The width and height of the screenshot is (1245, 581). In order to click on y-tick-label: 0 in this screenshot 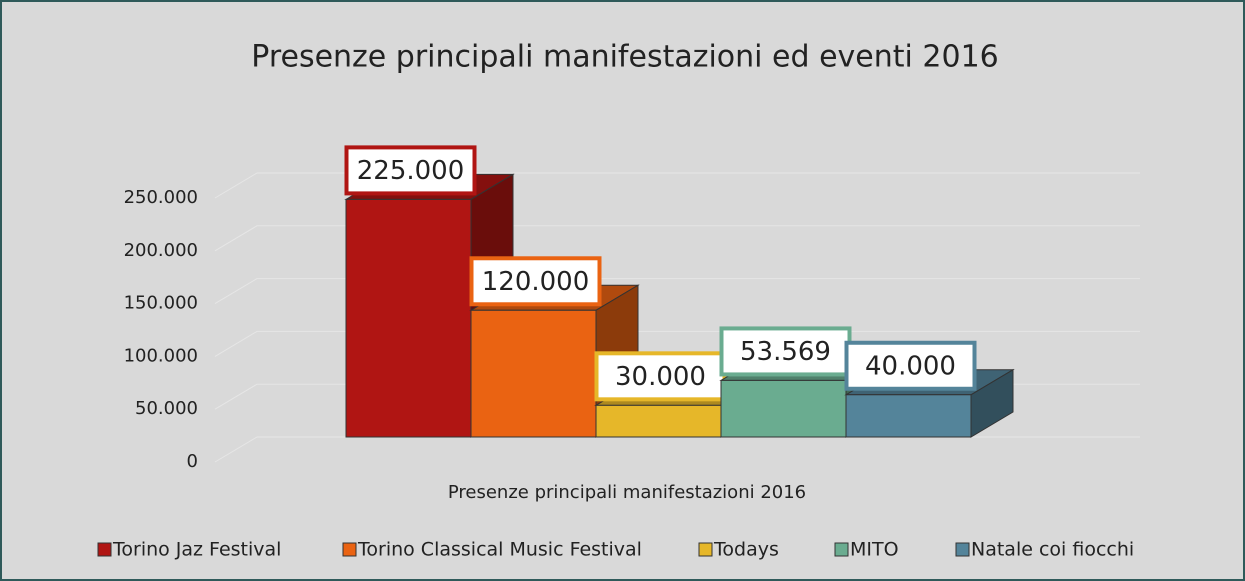, I will do `click(192, 461)`.